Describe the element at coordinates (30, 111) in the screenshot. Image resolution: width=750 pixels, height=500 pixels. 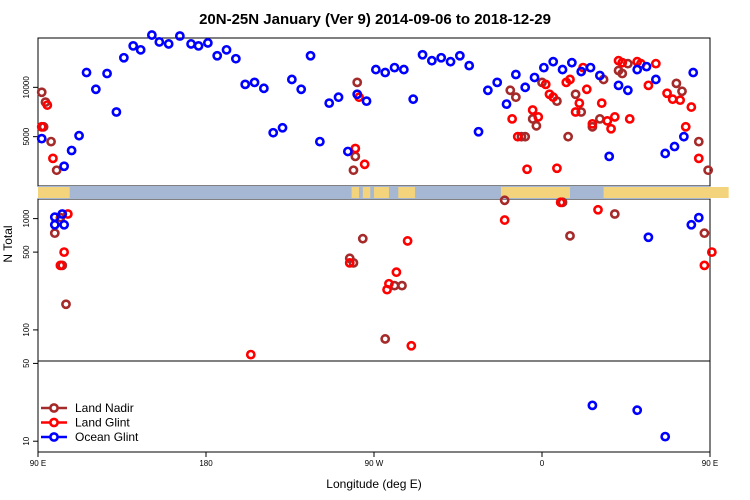
I see `y-axis-upper: 5000 10000` at that location.